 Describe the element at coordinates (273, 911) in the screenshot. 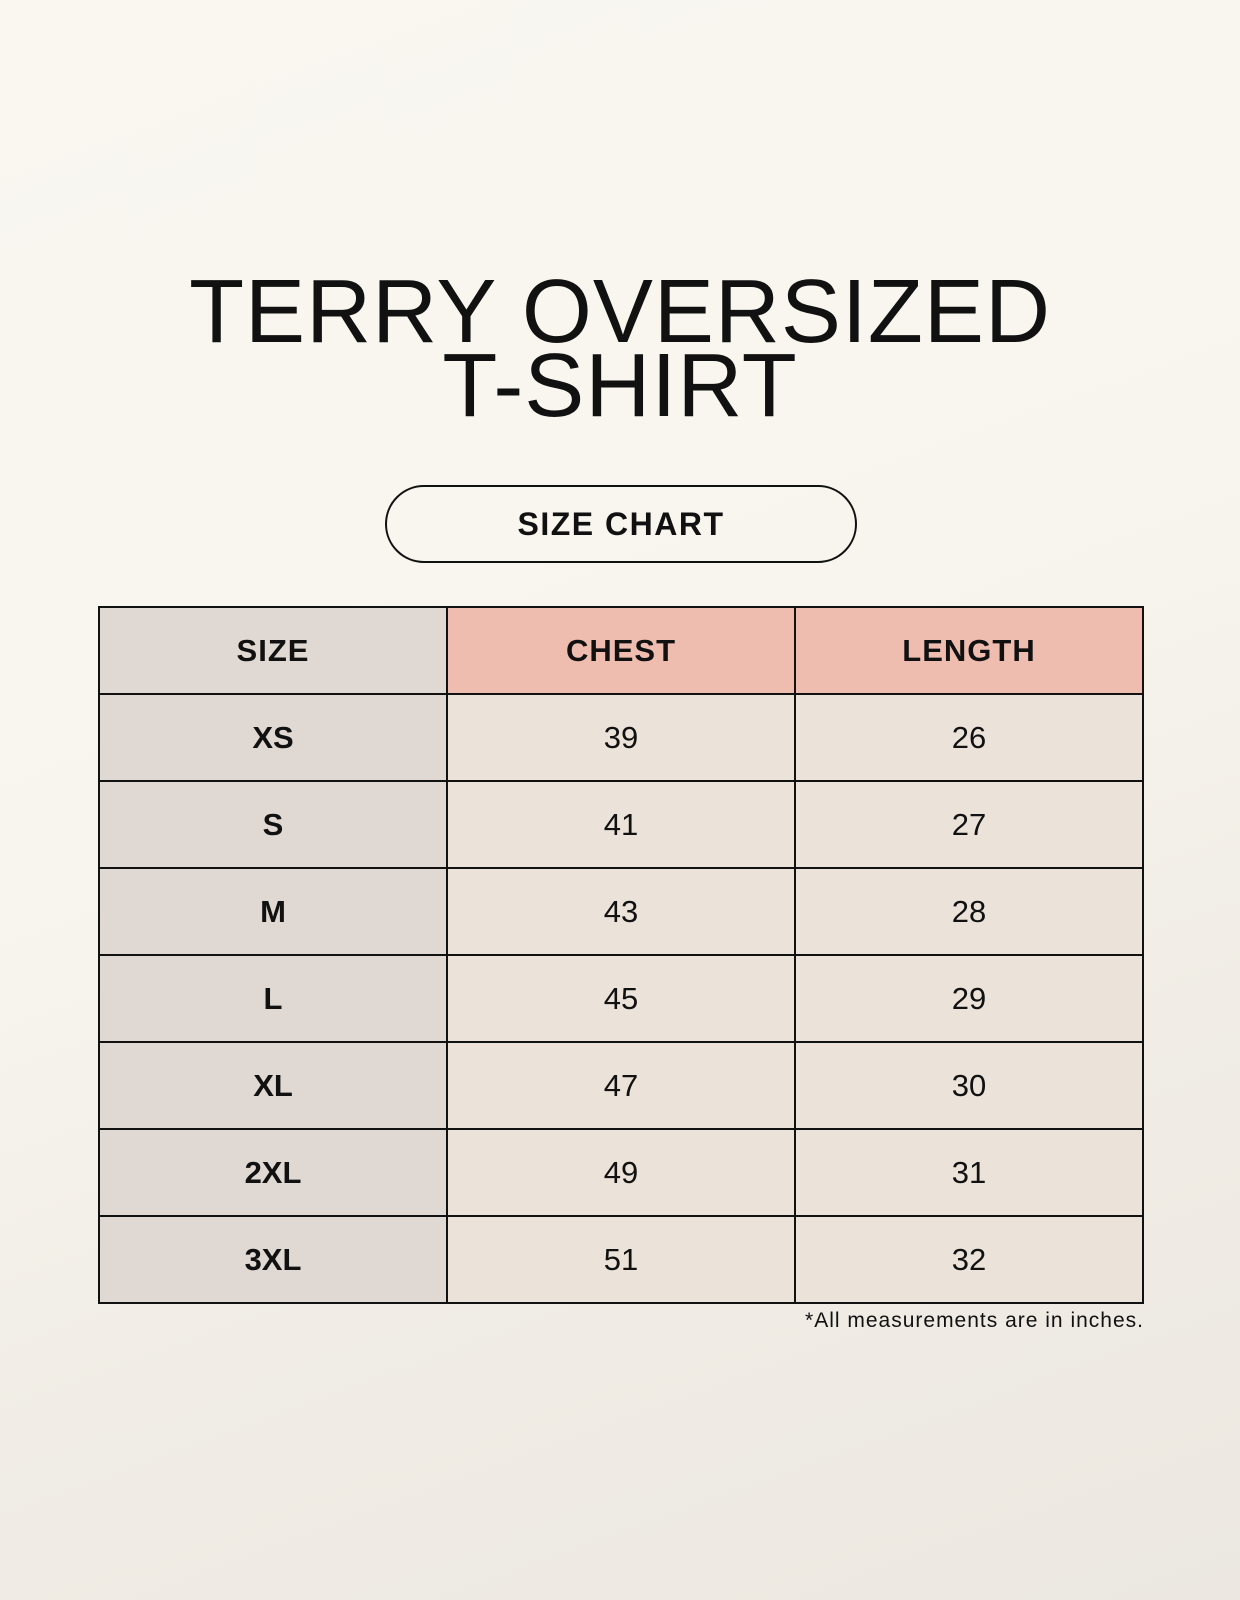

I see `size-cell: M` at that location.